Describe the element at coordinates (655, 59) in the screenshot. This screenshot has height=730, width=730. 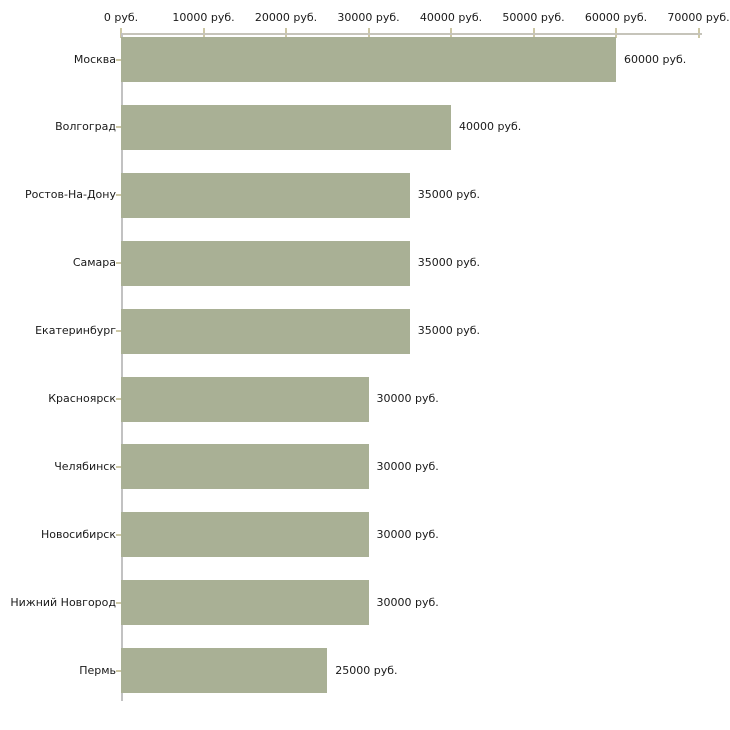
I see `value-label: 60000 руб.` at that location.